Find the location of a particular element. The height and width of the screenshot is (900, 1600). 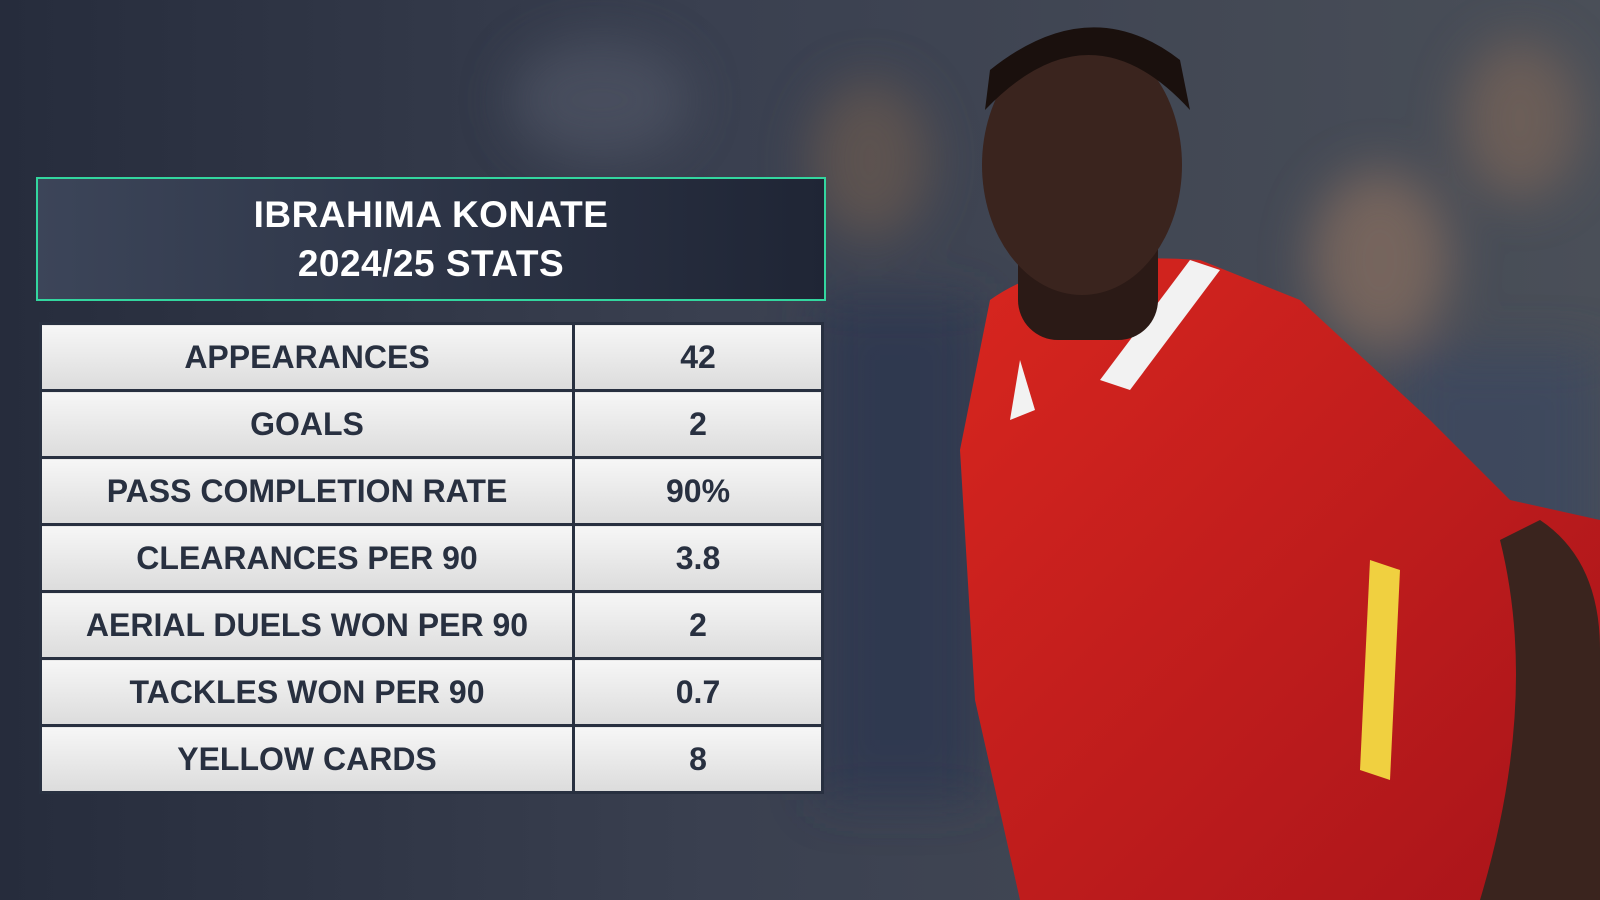

stats-row: TACKLES WON PER 90 0.7 is located at coordinates (431, 692).